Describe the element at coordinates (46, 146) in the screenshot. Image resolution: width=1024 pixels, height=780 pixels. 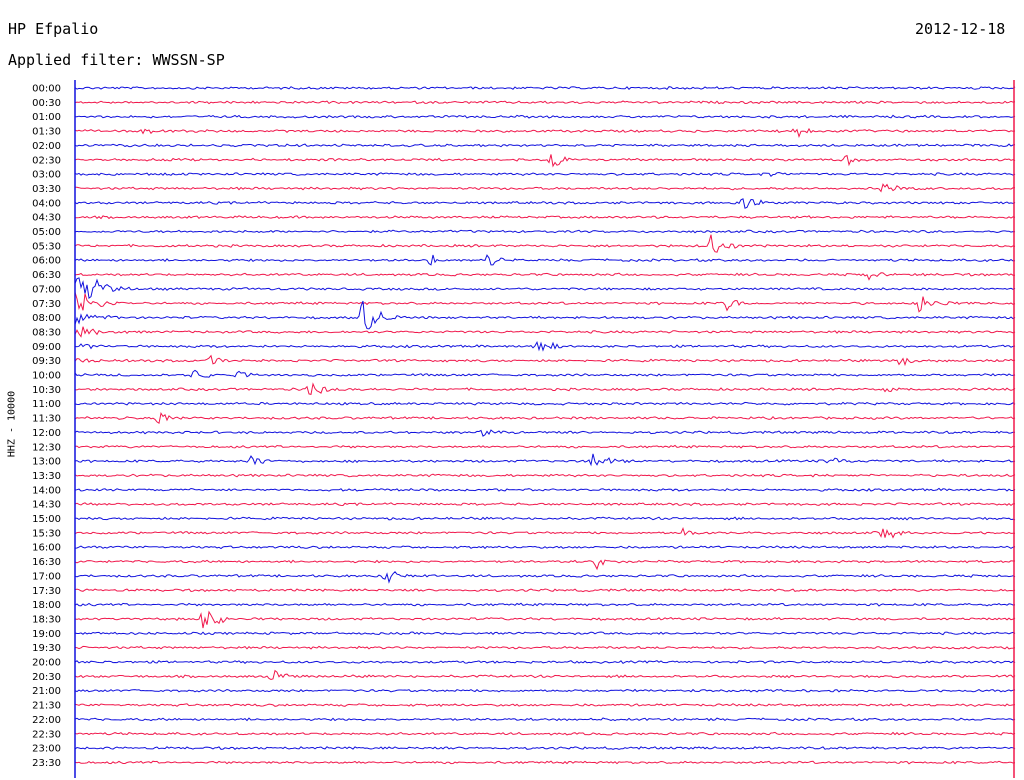
I see `row-time-label: 02:00` at that location.